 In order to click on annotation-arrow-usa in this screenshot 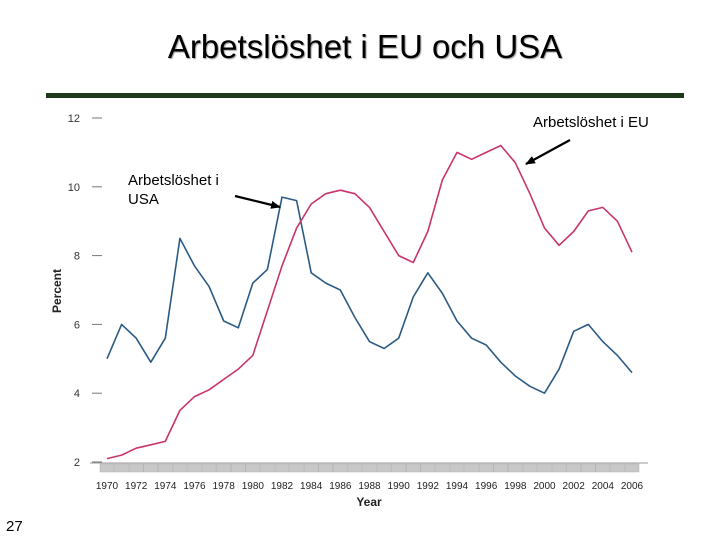, I will do `click(257, 201)`.